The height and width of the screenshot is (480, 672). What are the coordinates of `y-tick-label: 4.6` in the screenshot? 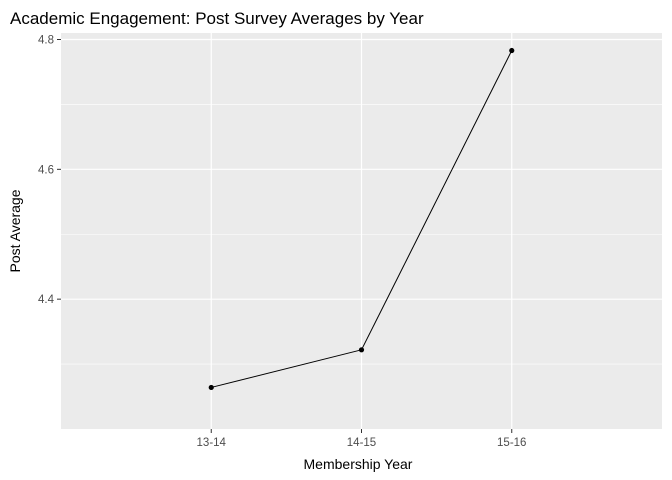 It's located at (46, 170).